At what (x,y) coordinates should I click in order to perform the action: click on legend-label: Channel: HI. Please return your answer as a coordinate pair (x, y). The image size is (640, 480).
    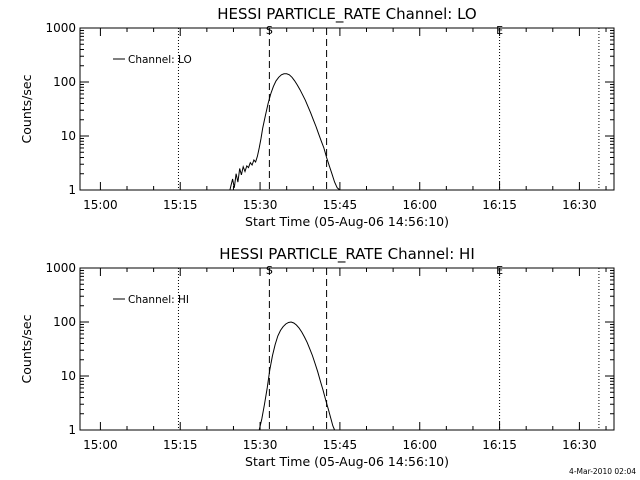
    Looking at the image, I should click on (158, 300).